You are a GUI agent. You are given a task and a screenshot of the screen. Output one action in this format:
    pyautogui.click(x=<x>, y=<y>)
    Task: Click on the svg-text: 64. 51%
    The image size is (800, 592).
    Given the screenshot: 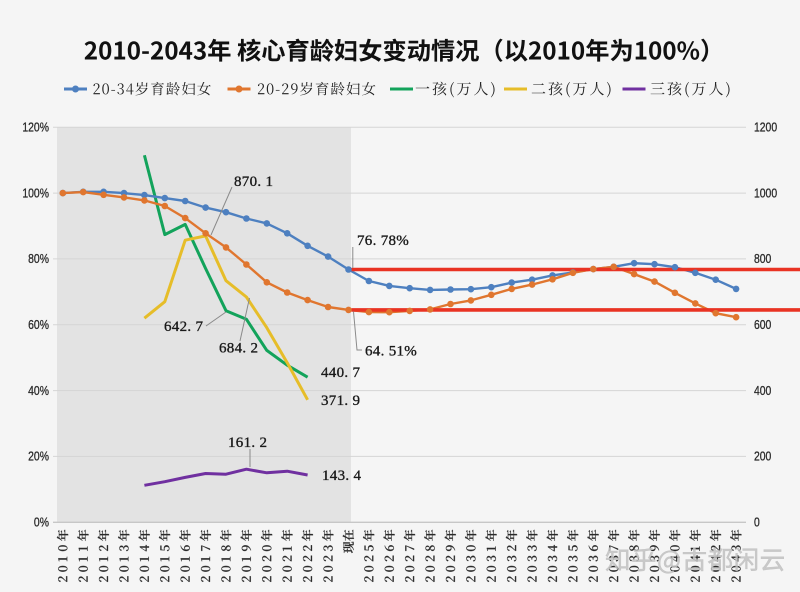 What is the action you would take?
    pyautogui.click(x=391, y=352)
    